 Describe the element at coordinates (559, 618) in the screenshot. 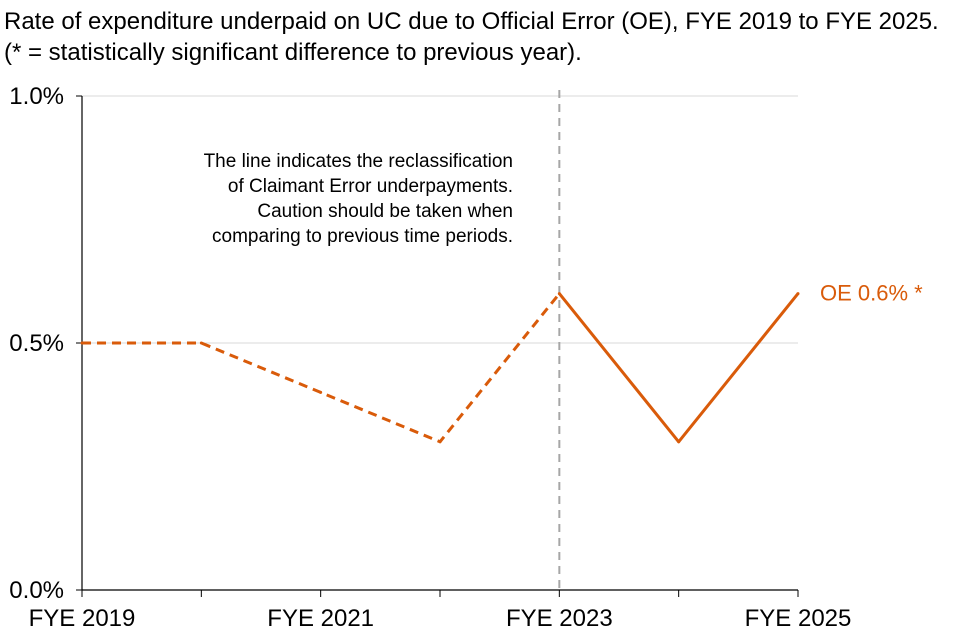

I see `x-tick-label: FYE 2023` at that location.